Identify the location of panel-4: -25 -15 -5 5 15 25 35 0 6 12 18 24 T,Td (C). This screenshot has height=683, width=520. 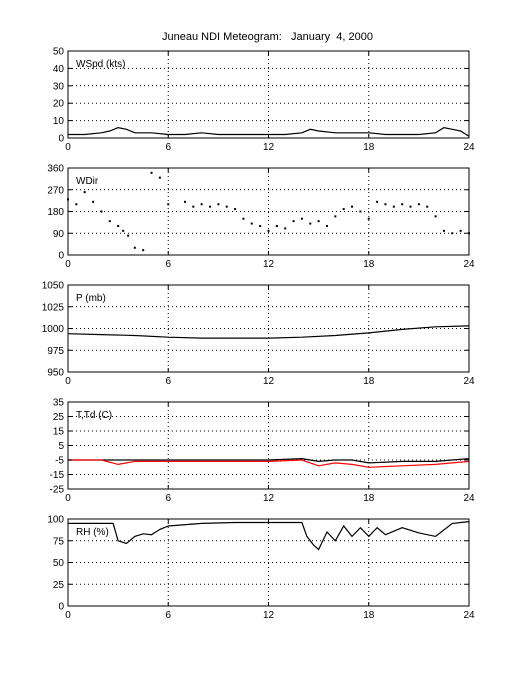
(262, 451).